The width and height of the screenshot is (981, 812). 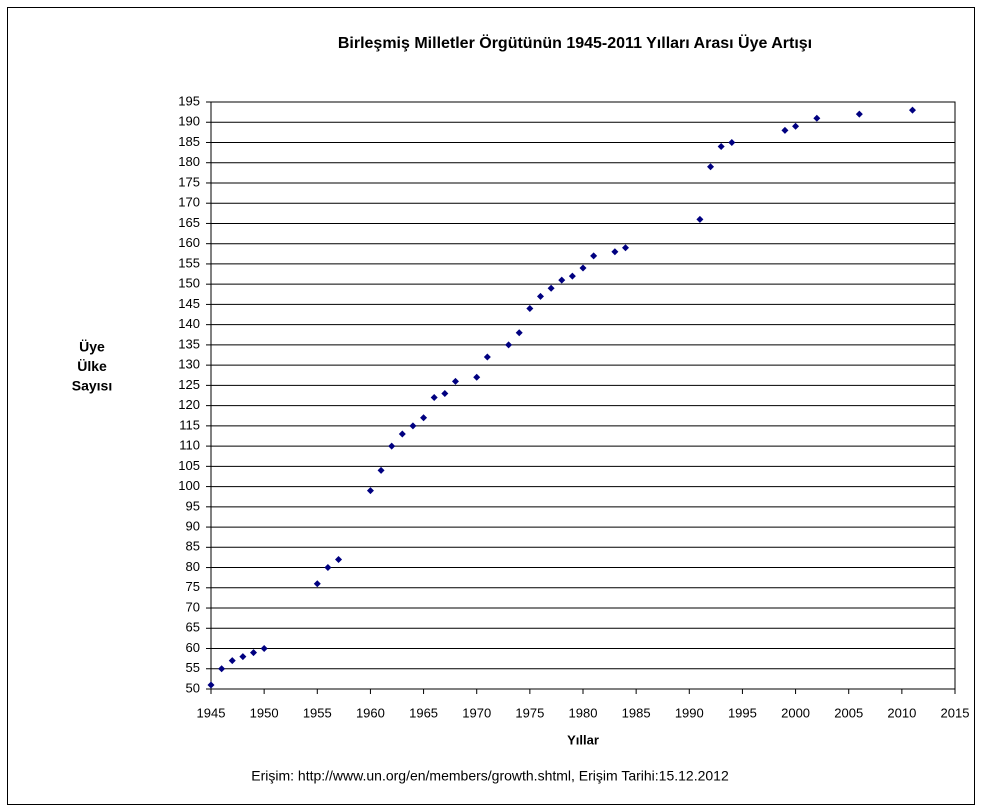 I want to click on x-tick-label: 1990, so click(x=689, y=712).